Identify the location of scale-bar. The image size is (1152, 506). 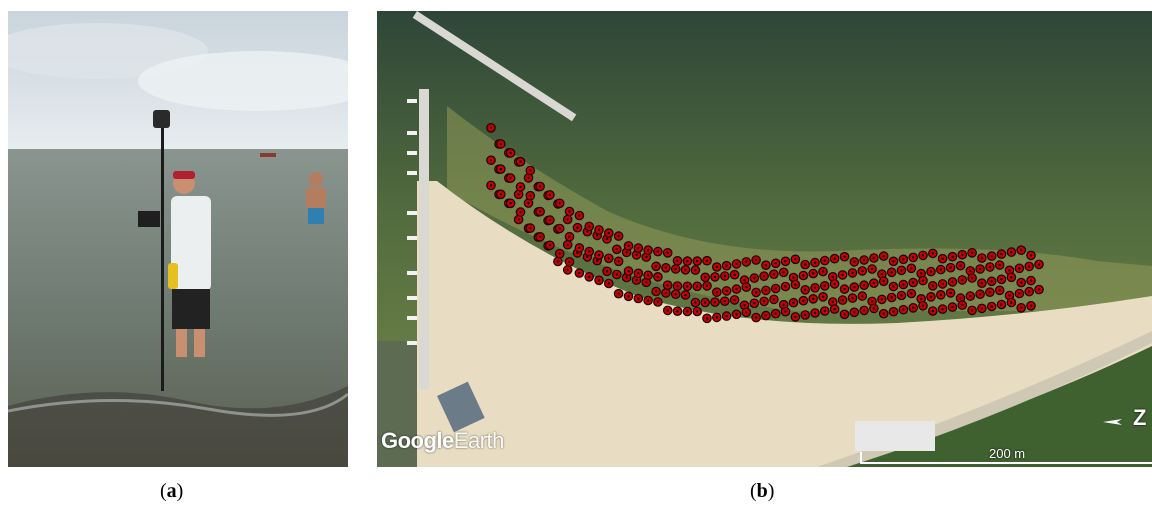
(1006, 458).